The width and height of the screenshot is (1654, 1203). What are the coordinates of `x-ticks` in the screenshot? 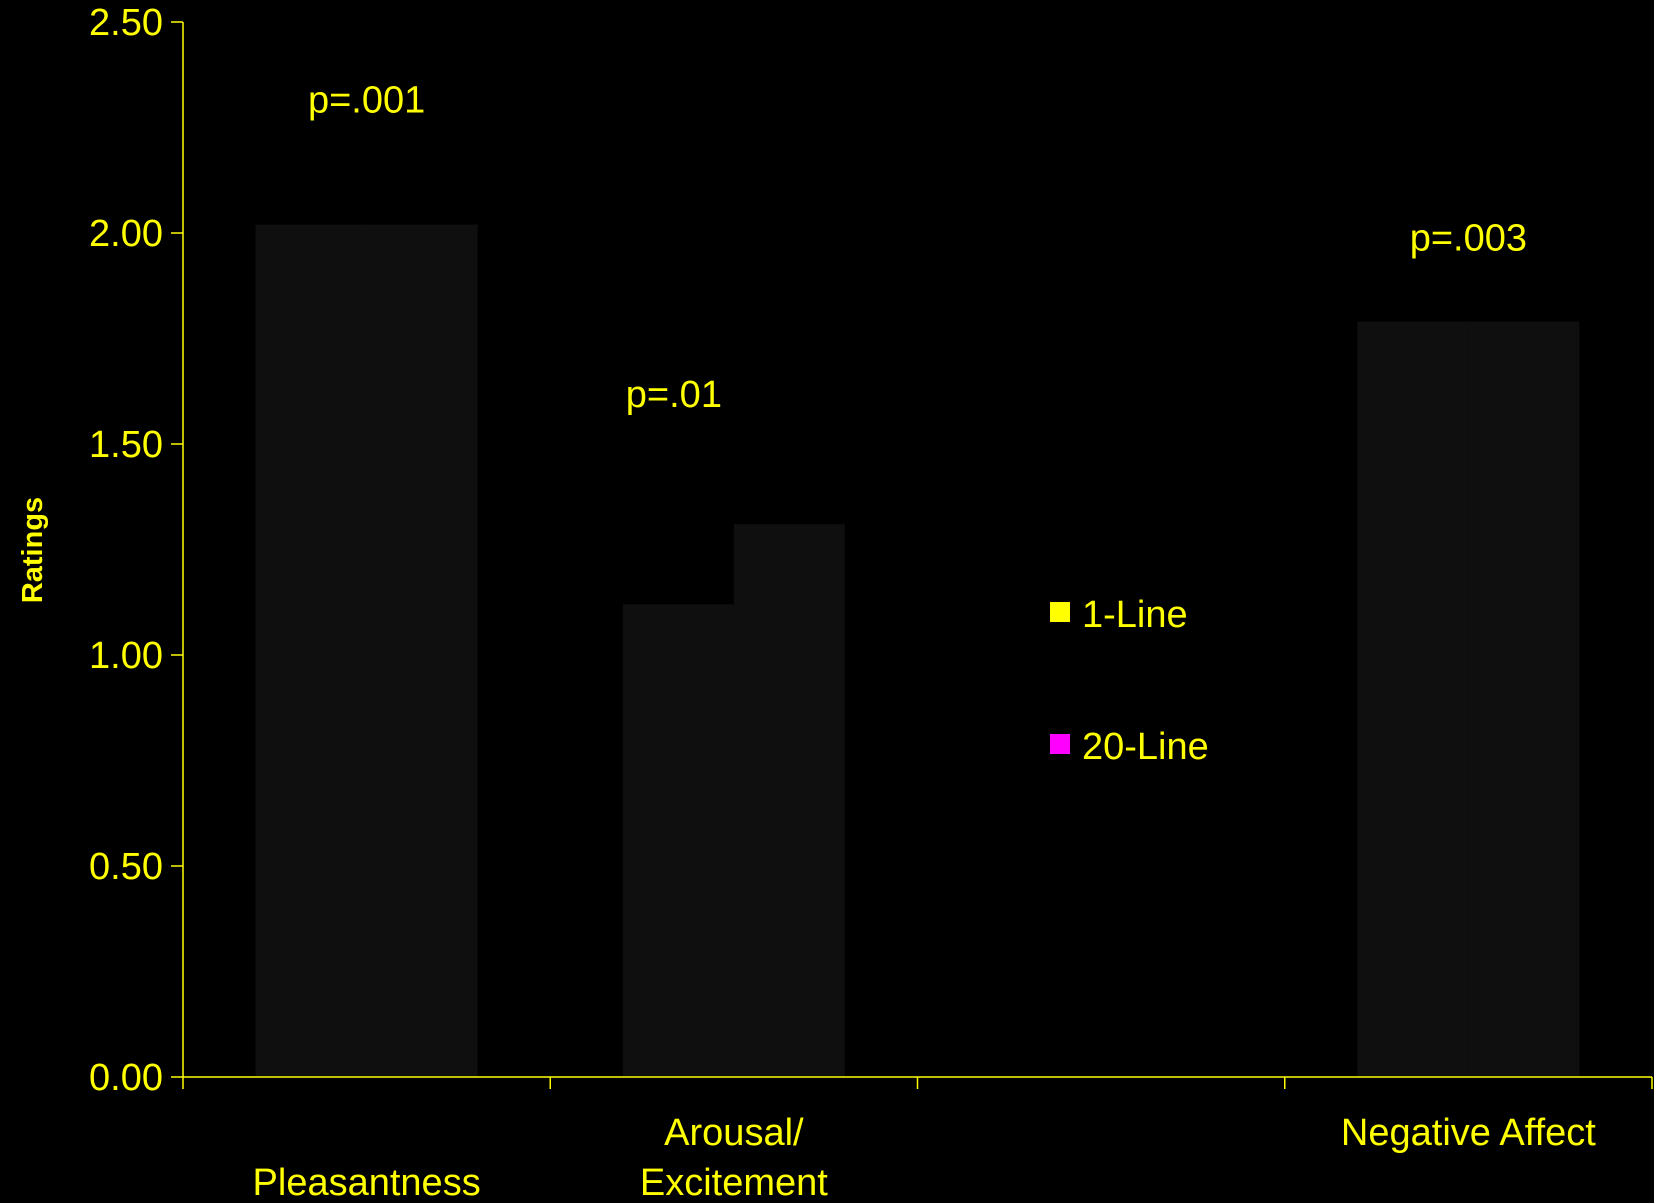 It's located at (917, 1083).